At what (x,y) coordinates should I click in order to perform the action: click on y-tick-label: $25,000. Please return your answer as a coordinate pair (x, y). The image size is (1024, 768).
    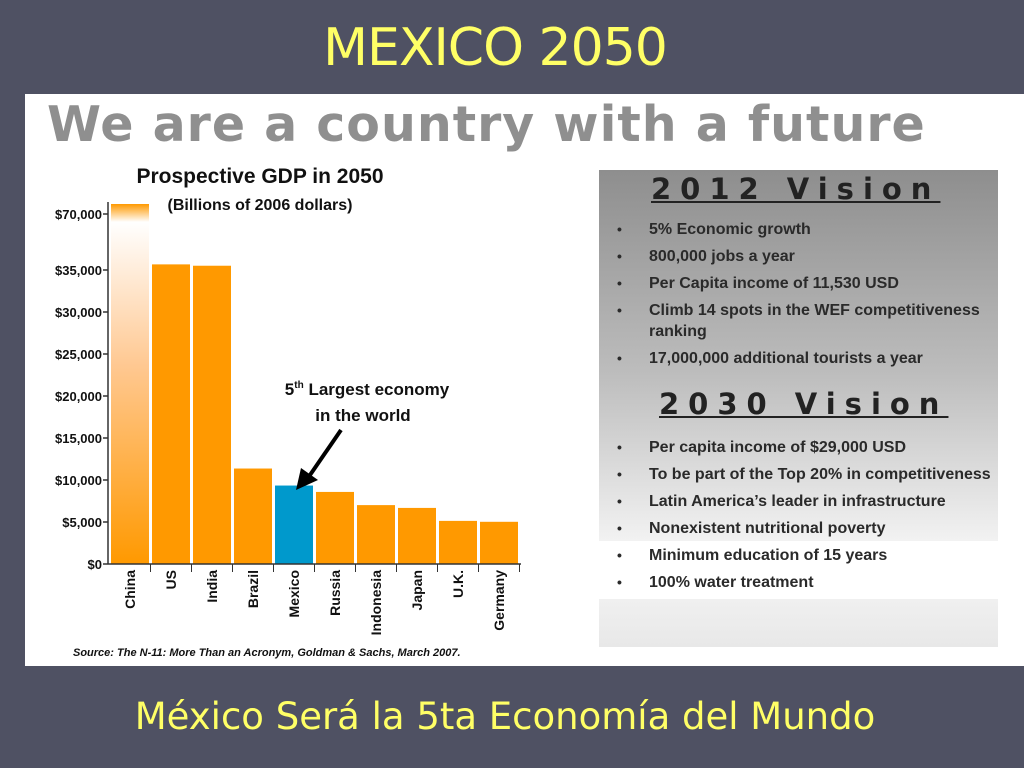
    Looking at the image, I should click on (78, 354).